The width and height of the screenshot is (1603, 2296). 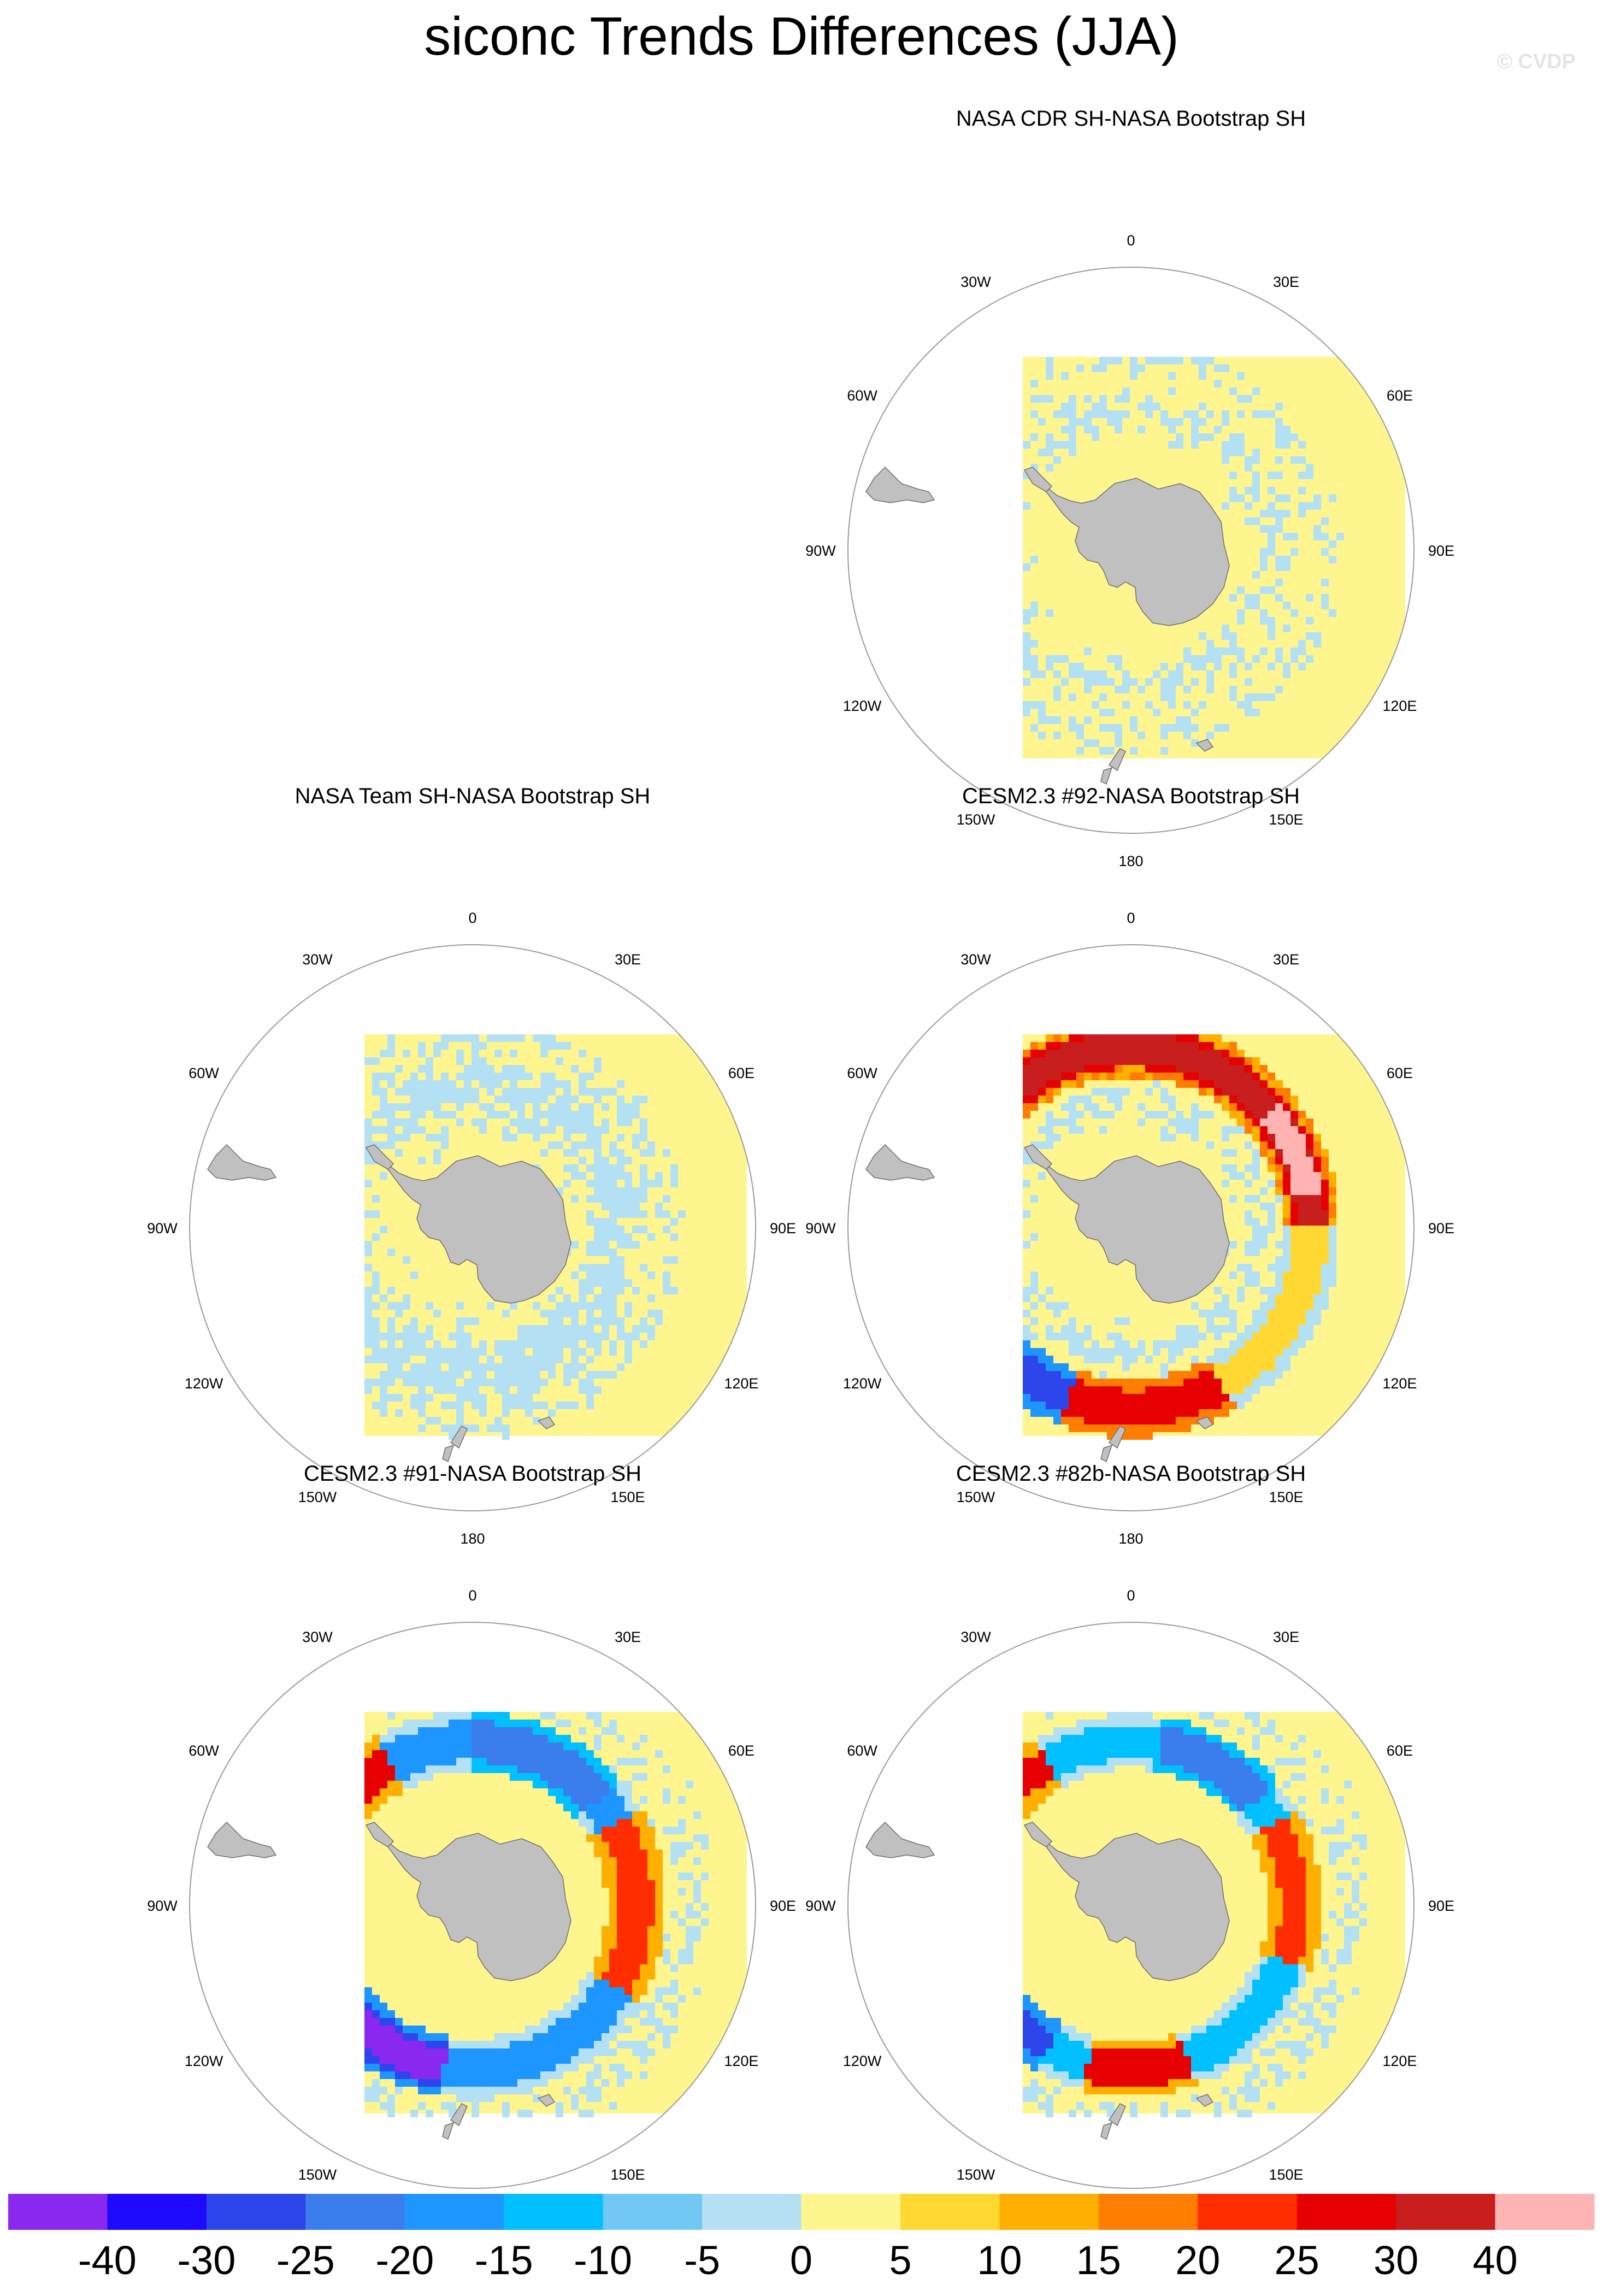 I want to click on colorbar-label: -20, so click(x=404, y=2260).